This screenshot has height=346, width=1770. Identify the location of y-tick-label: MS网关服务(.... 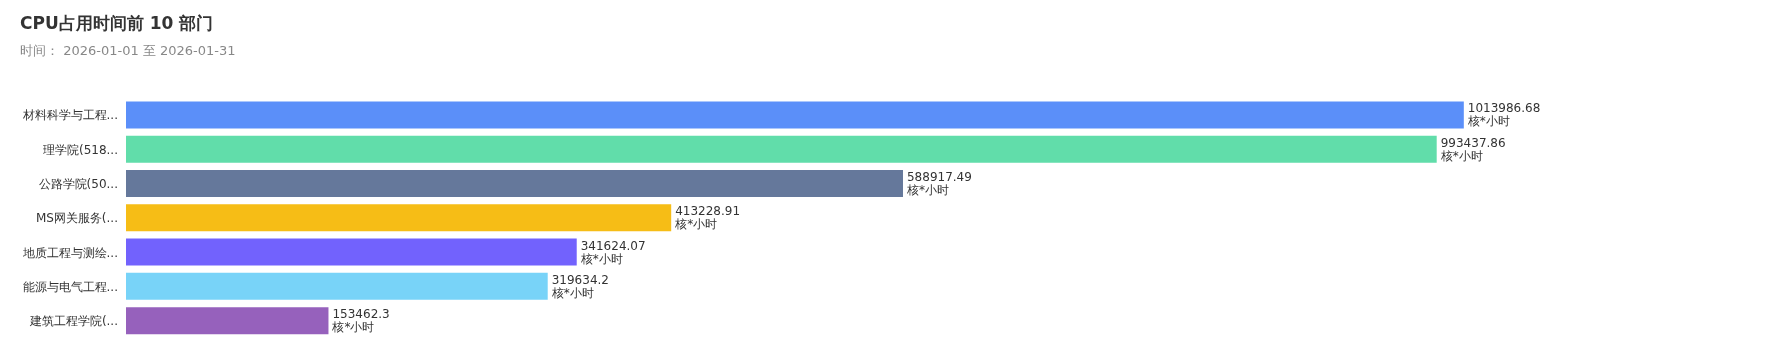
(76, 218).